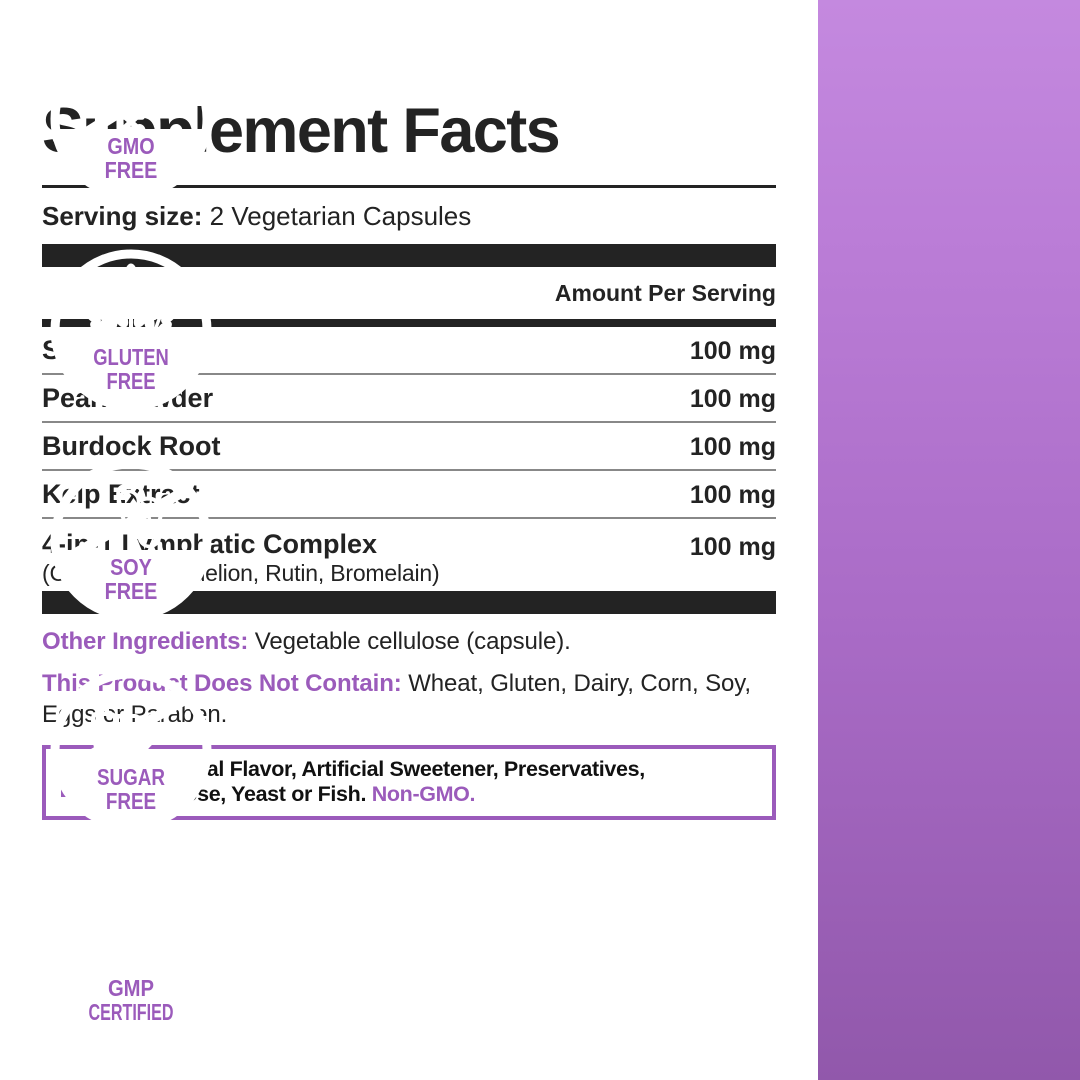  Describe the element at coordinates (130, 147) in the screenshot. I see `badge-line1: GMO` at that location.